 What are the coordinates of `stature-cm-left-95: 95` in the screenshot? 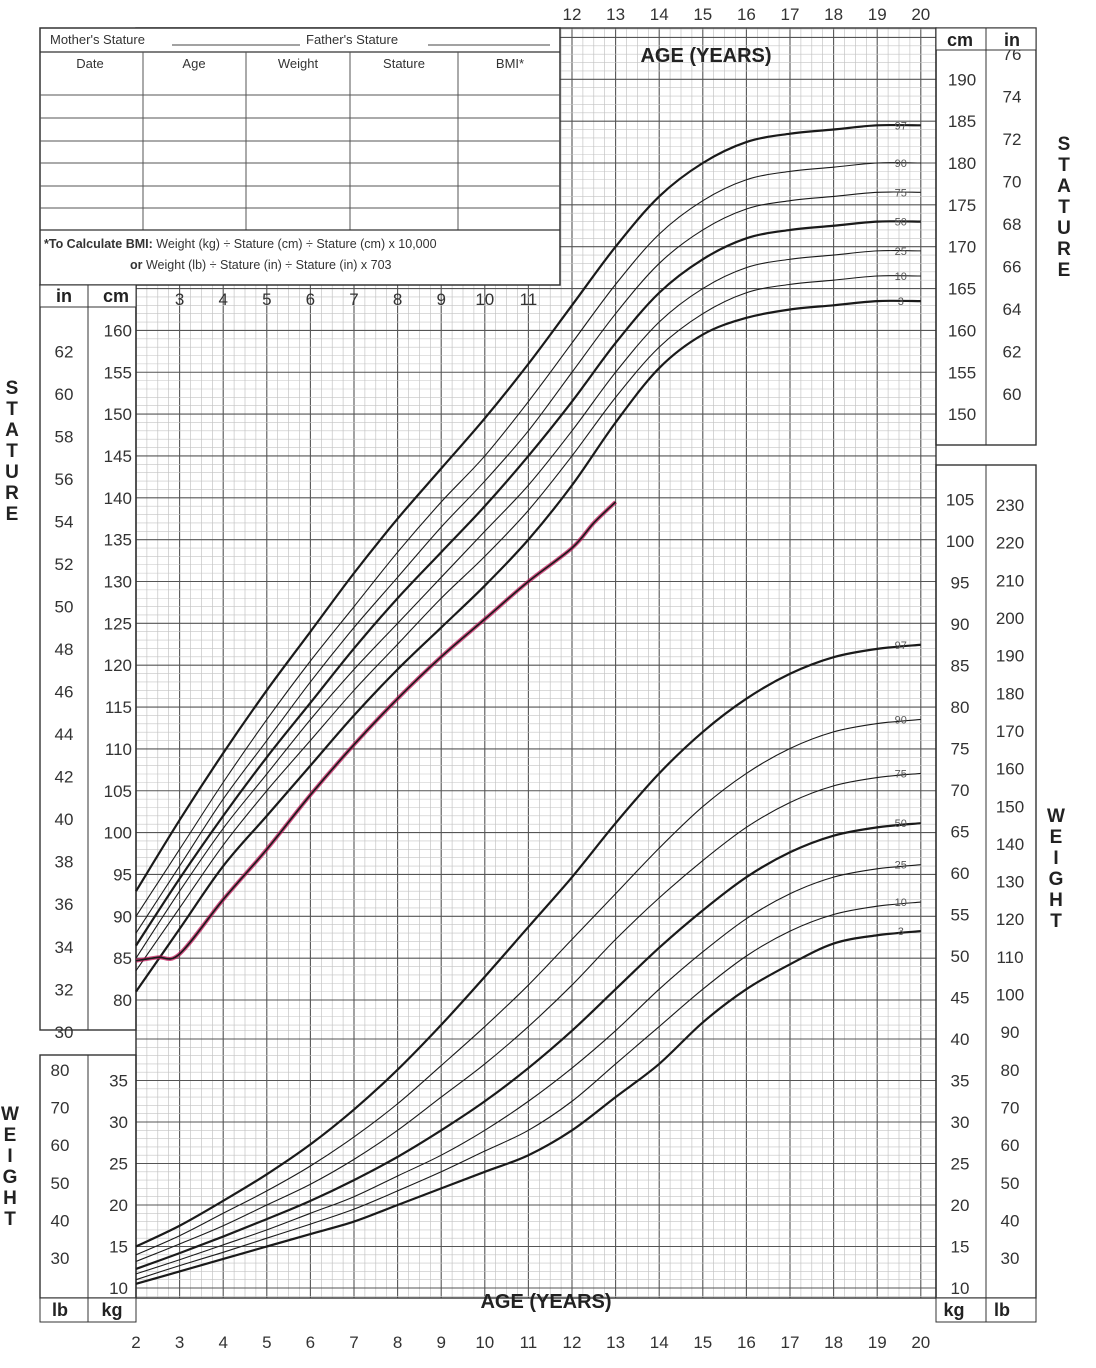 It's located at (122, 874).